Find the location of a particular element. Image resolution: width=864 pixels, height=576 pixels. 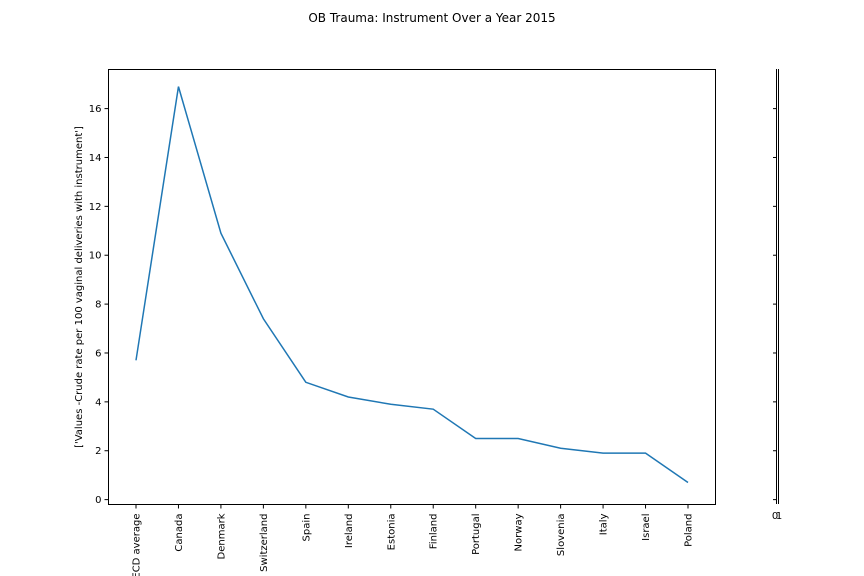

y-axis: 0 2 4 6 8 10 12 14 16 is located at coordinates (99, 305).